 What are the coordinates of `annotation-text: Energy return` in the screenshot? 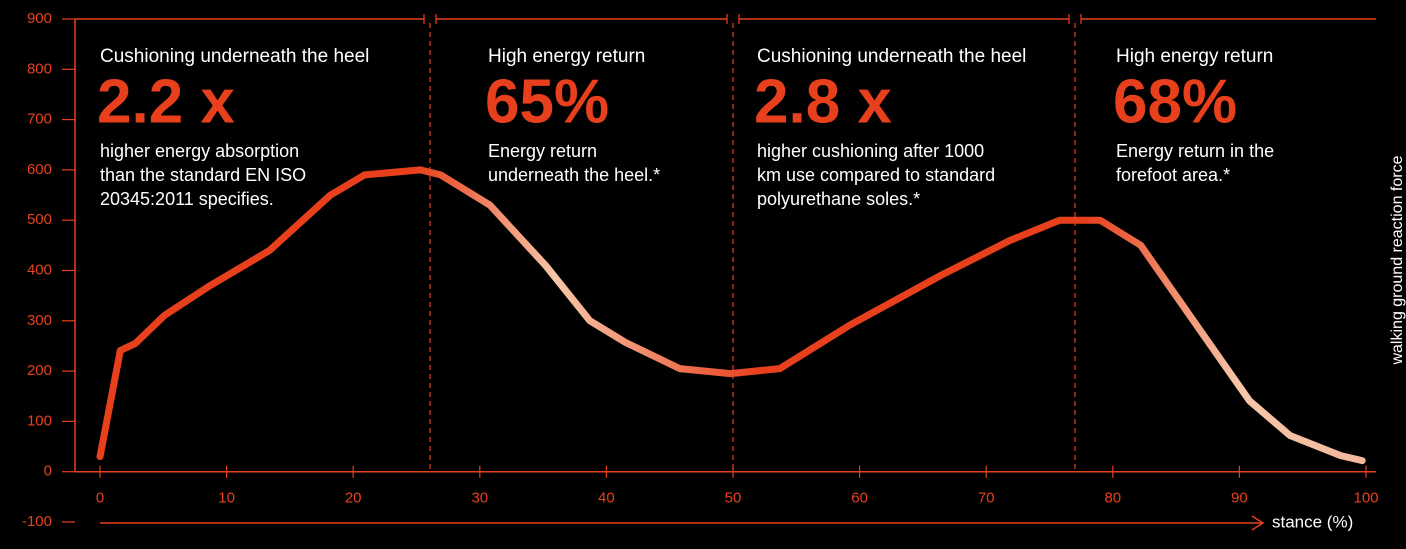 It's located at (542, 151).